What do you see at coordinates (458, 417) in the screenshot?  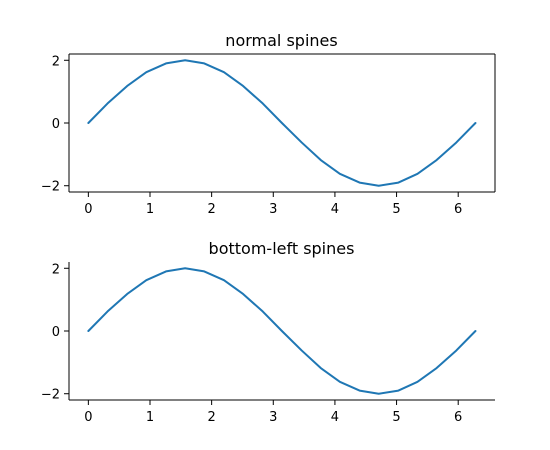 I see `bottom-subplot-x-tick-label: 6` at bounding box center [458, 417].